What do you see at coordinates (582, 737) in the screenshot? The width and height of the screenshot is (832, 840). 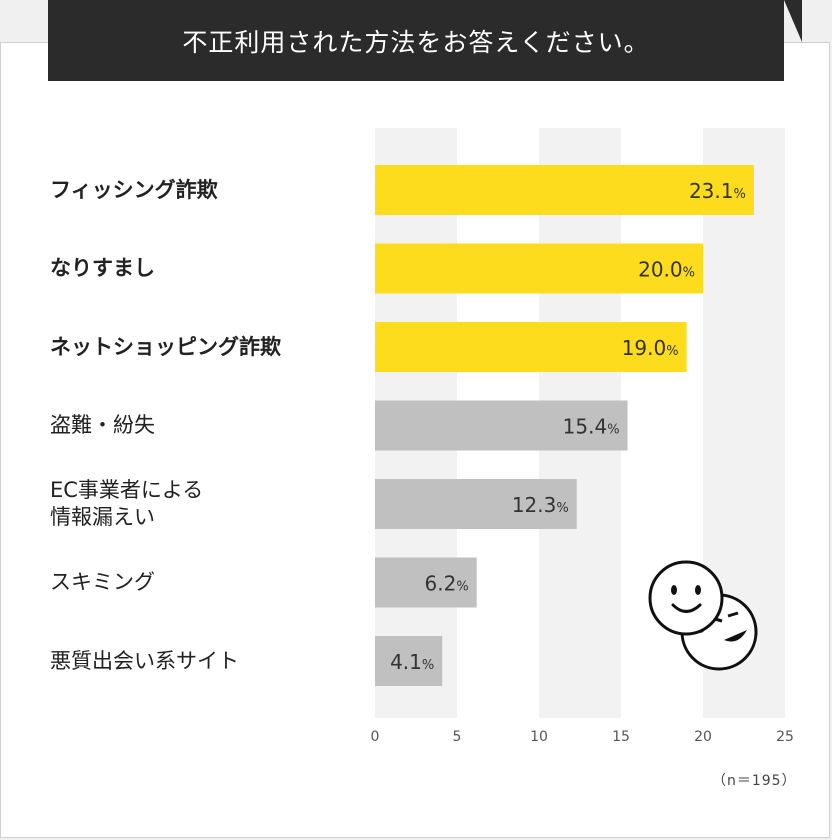 I see `x-axis-ticks: 0 5 10 15 20 25` at bounding box center [582, 737].